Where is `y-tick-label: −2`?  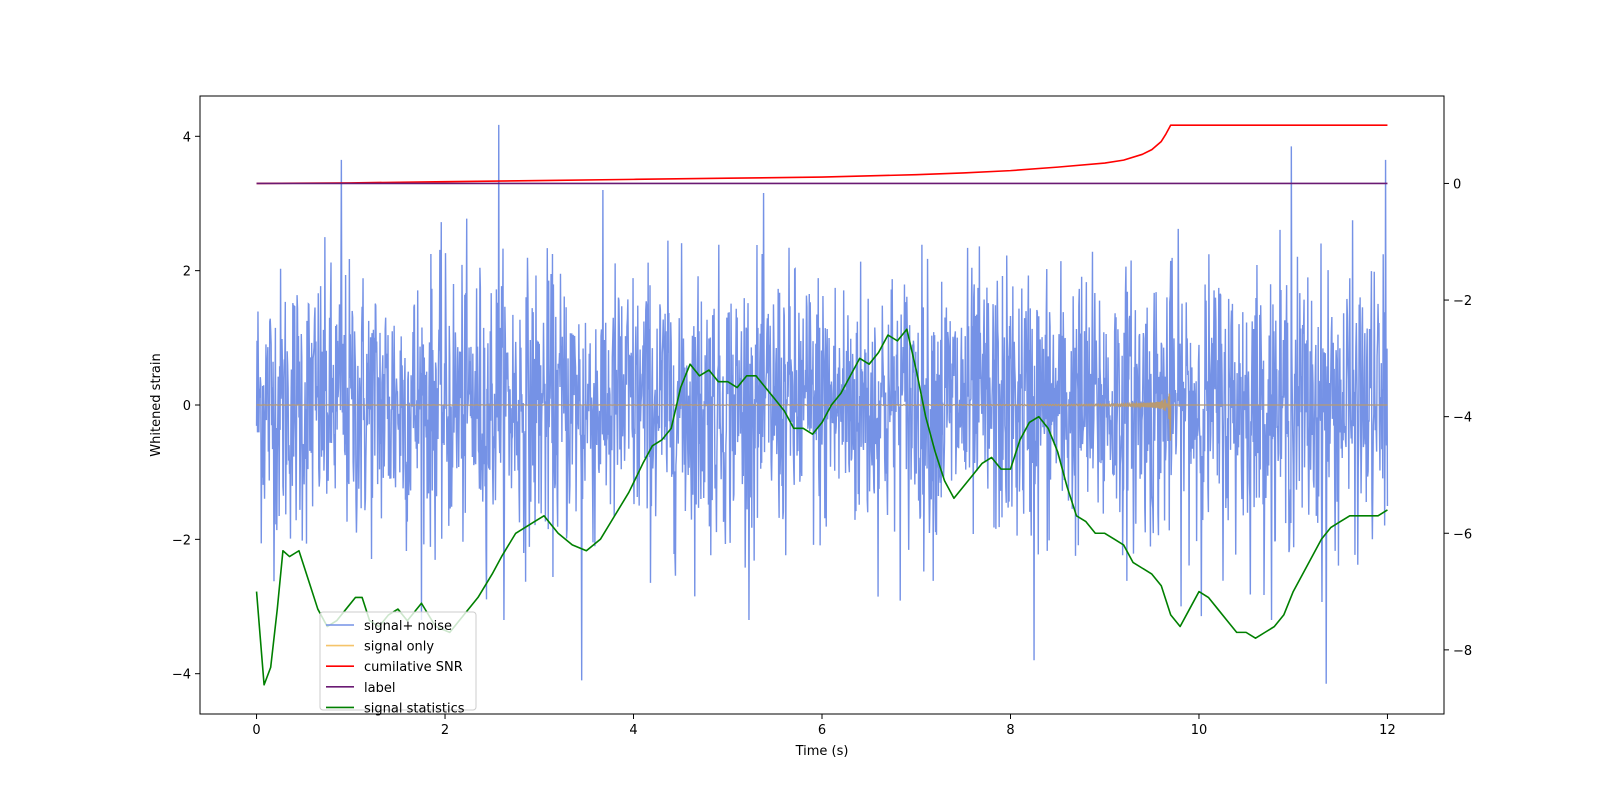 y-tick-label: −2 is located at coordinates (181, 540).